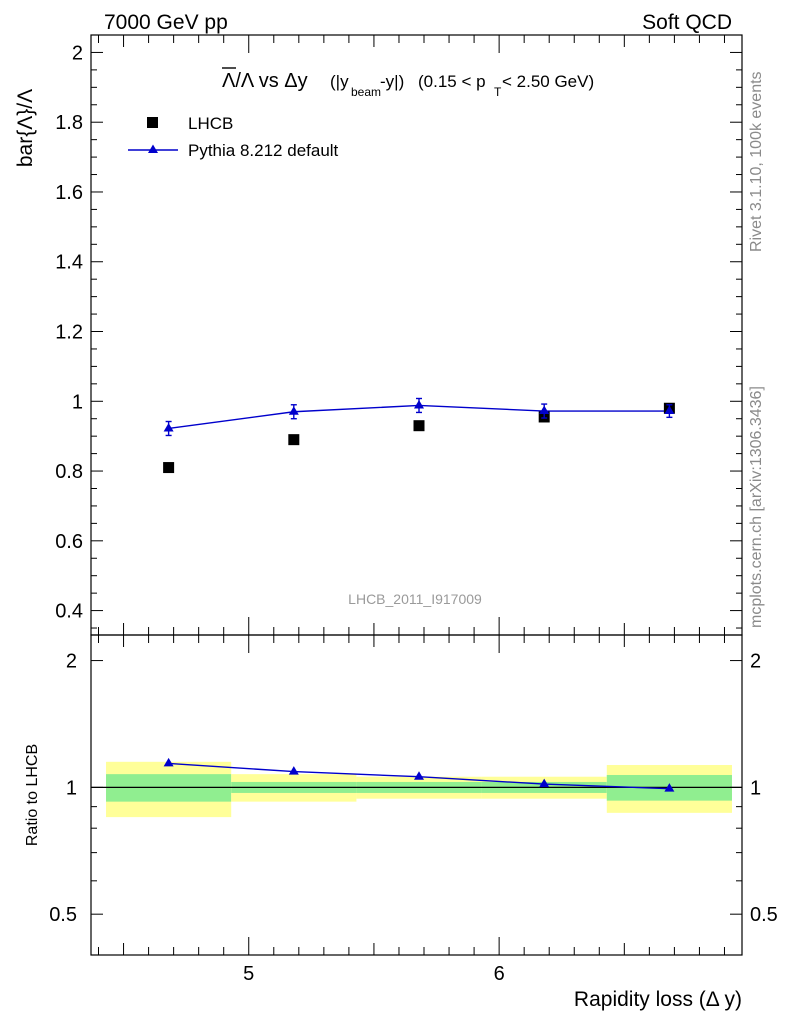 Image resolution: width=786 pixels, height=1024 pixels. What do you see at coordinates (755, 662) in the screenshot?
I see `ratio-y-tick-label-right: 2` at bounding box center [755, 662].